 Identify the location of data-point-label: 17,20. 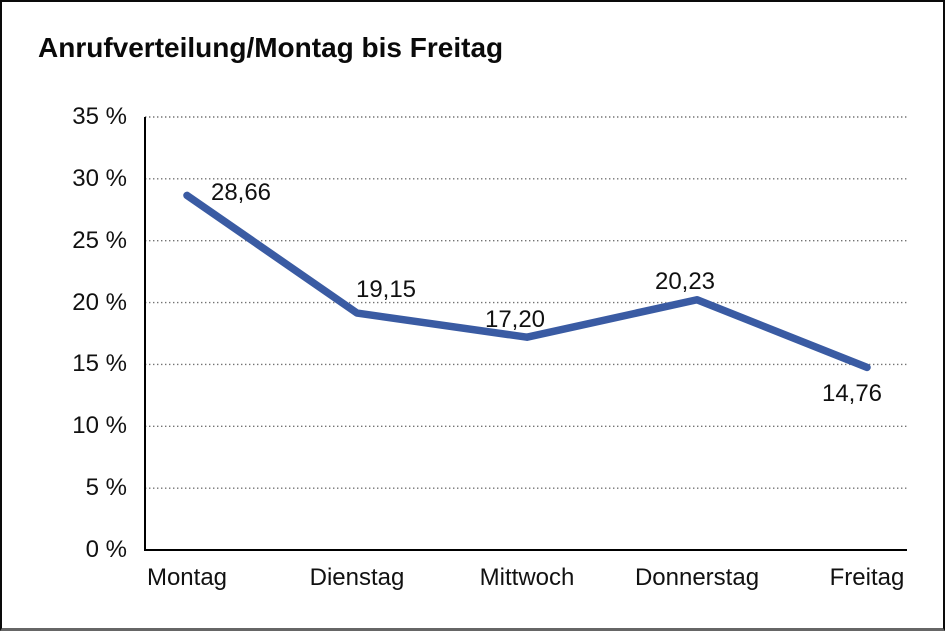
(515, 320).